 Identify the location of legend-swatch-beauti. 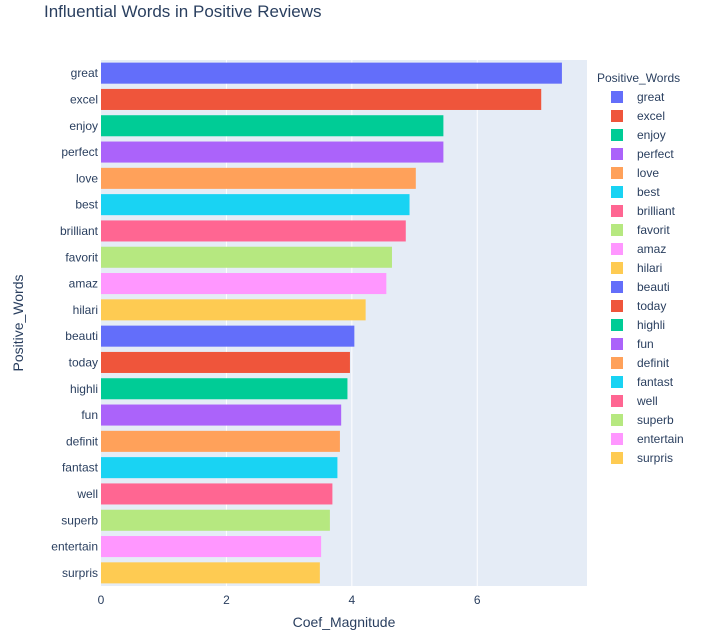
(617, 287).